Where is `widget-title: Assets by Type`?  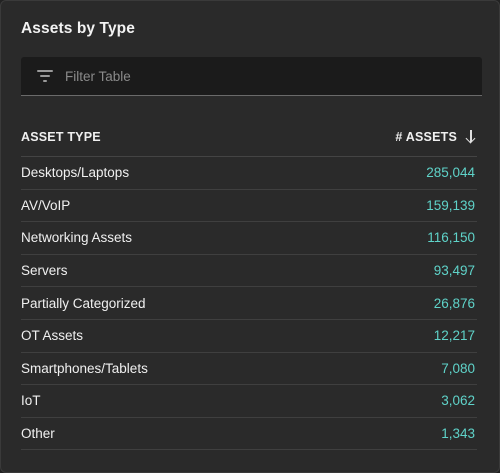 widget-title: Assets by Type is located at coordinates (78, 28).